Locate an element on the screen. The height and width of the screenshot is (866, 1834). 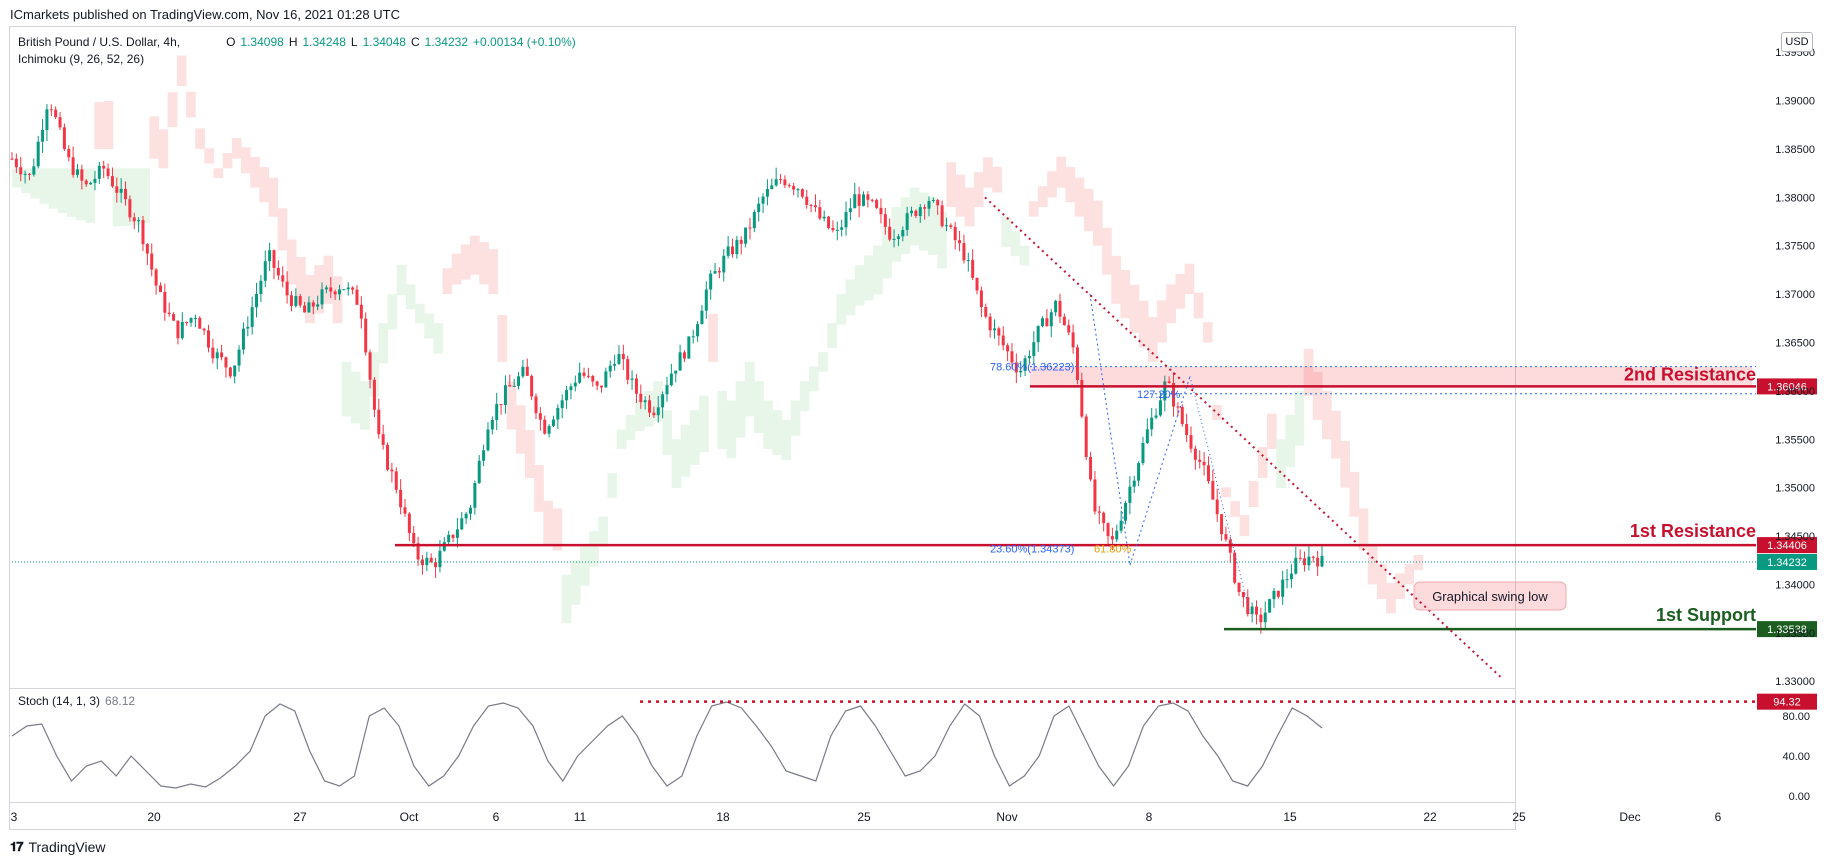
price-tick-label: 1.36000 is located at coordinates (1795, 392).